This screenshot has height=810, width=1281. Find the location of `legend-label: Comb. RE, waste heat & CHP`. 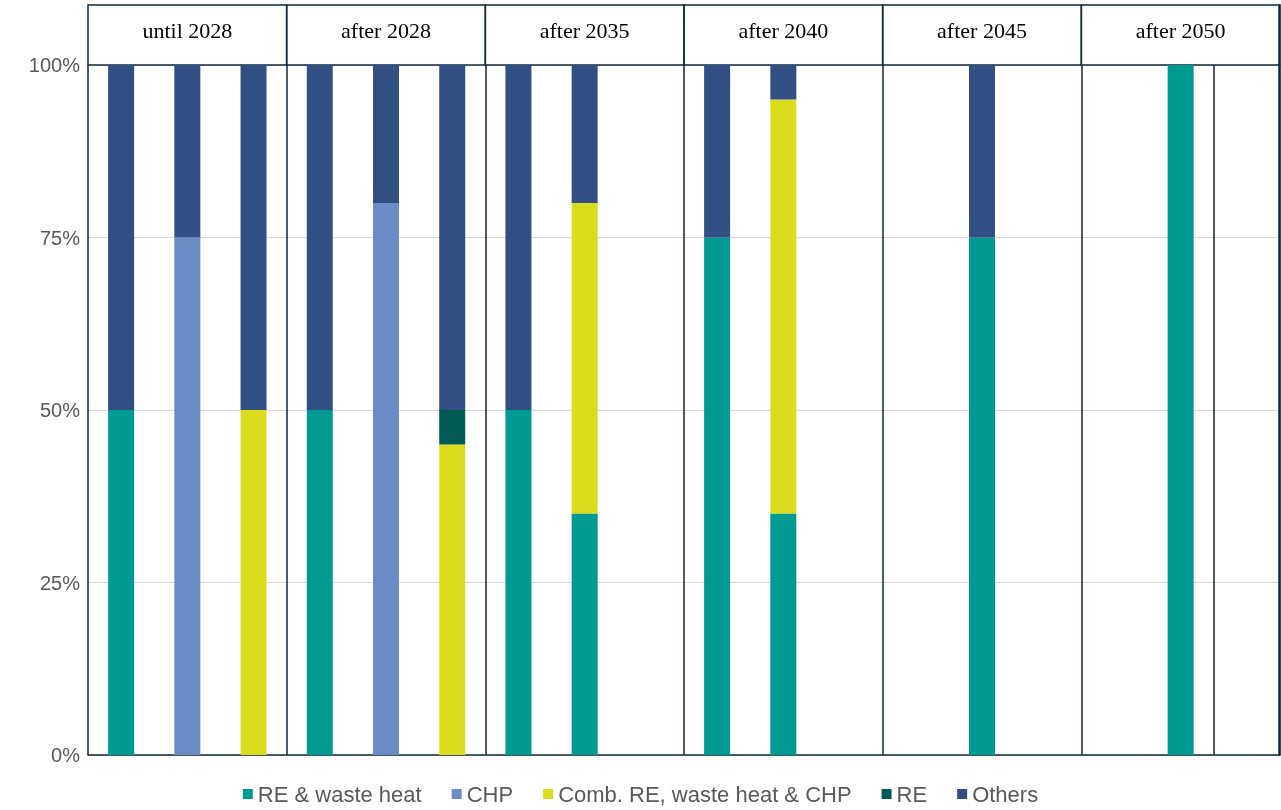

legend-label: Comb. RE, waste heat & CHP is located at coordinates (705, 794).